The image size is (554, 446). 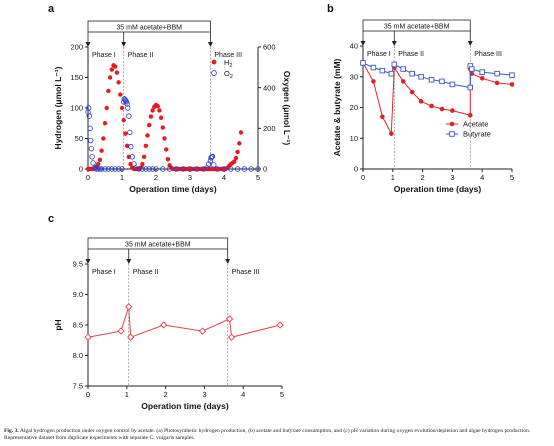 What do you see at coordinates (354, 46) in the screenshot?
I see `y-tick-label: 40` at bounding box center [354, 46].